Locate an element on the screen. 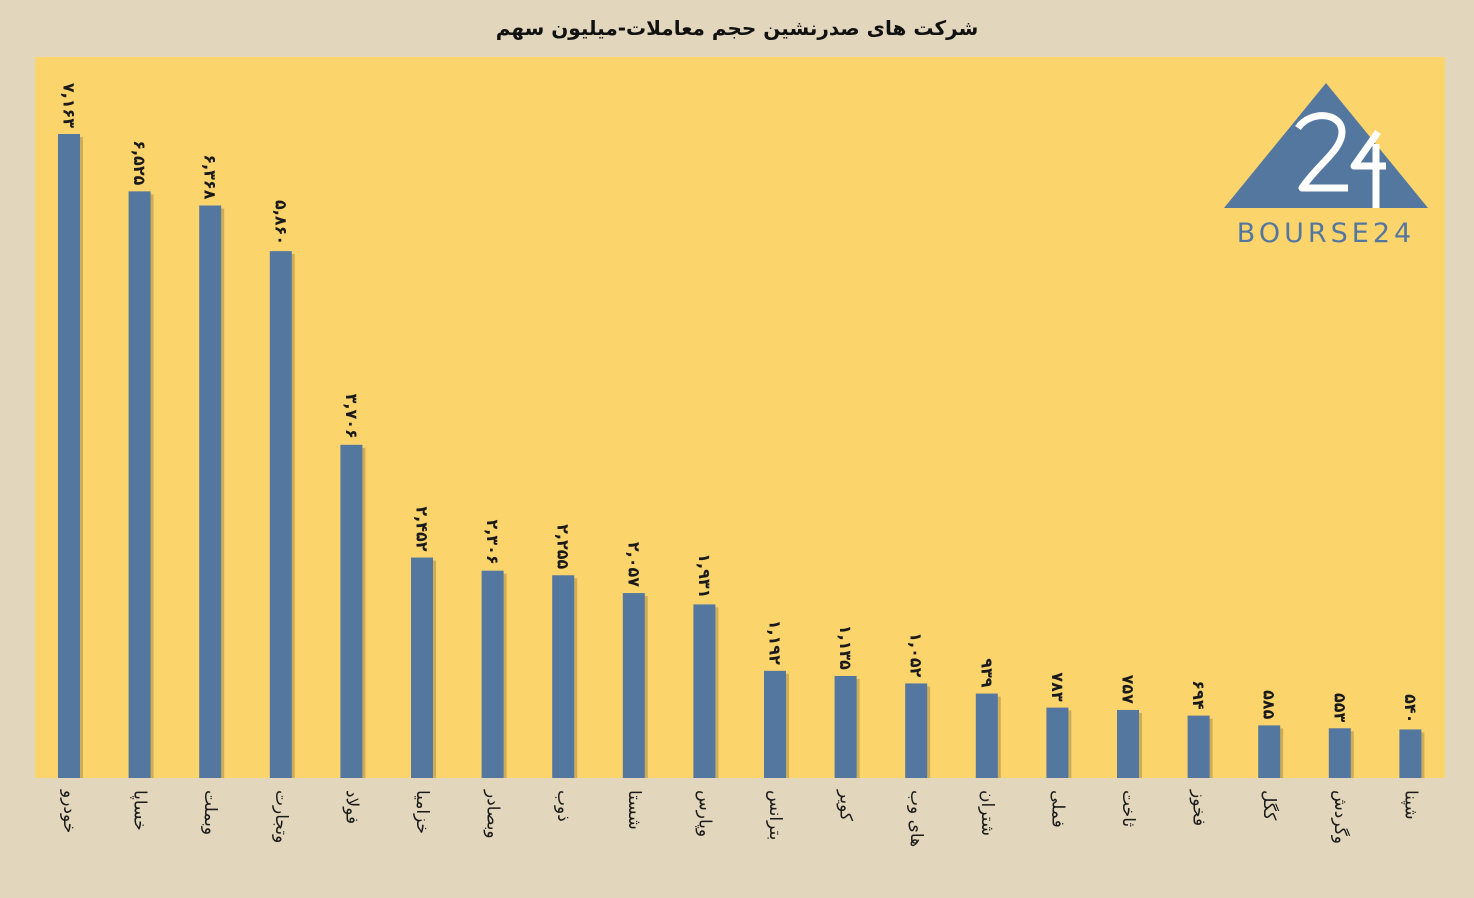 This screenshot has width=1474, height=898. bar-value-label: ۲,۳۰۶ is located at coordinates (492, 542).